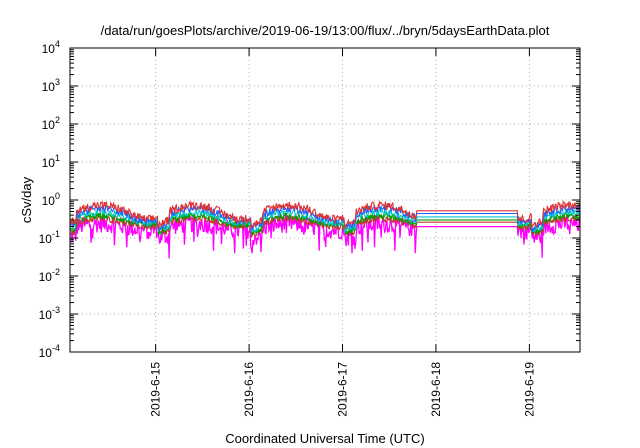 Image resolution: width=640 pixels, height=448 pixels. What do you see at coordinates (51, 161) in the screenshot?
I see `y-tick-label: 10¹` at bounding box center [51, 161].